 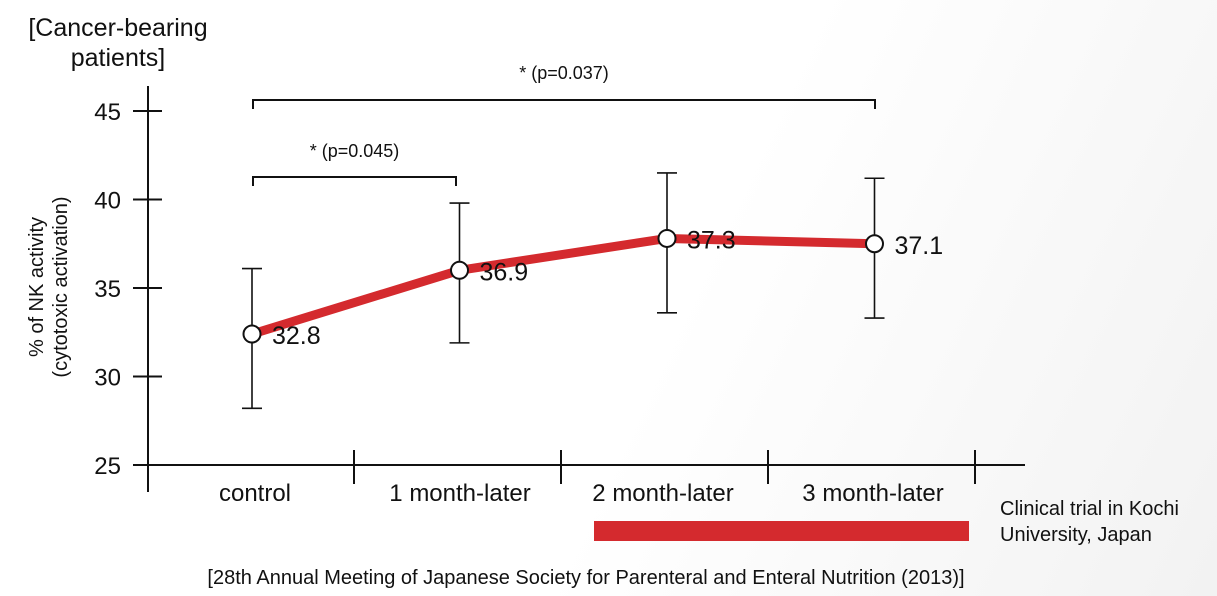 I want to click on corner-label-line2: patients], so click(x=118, y=58).